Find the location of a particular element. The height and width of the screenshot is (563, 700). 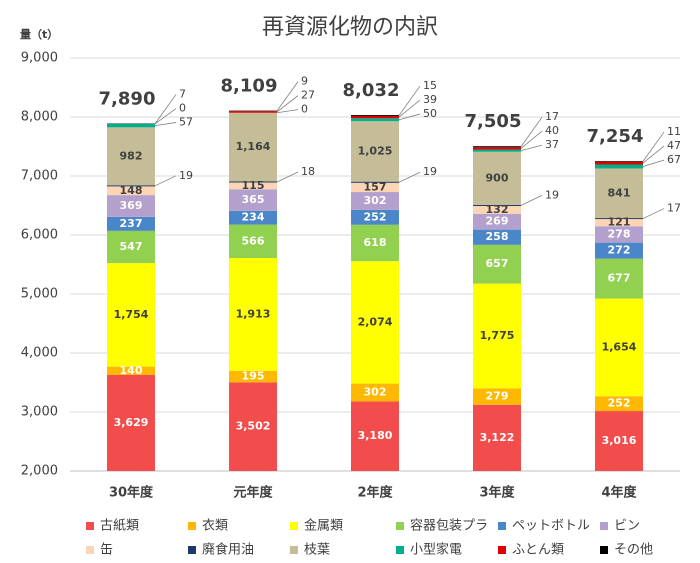

data-label: 7 is located at coordinates (182, 94).